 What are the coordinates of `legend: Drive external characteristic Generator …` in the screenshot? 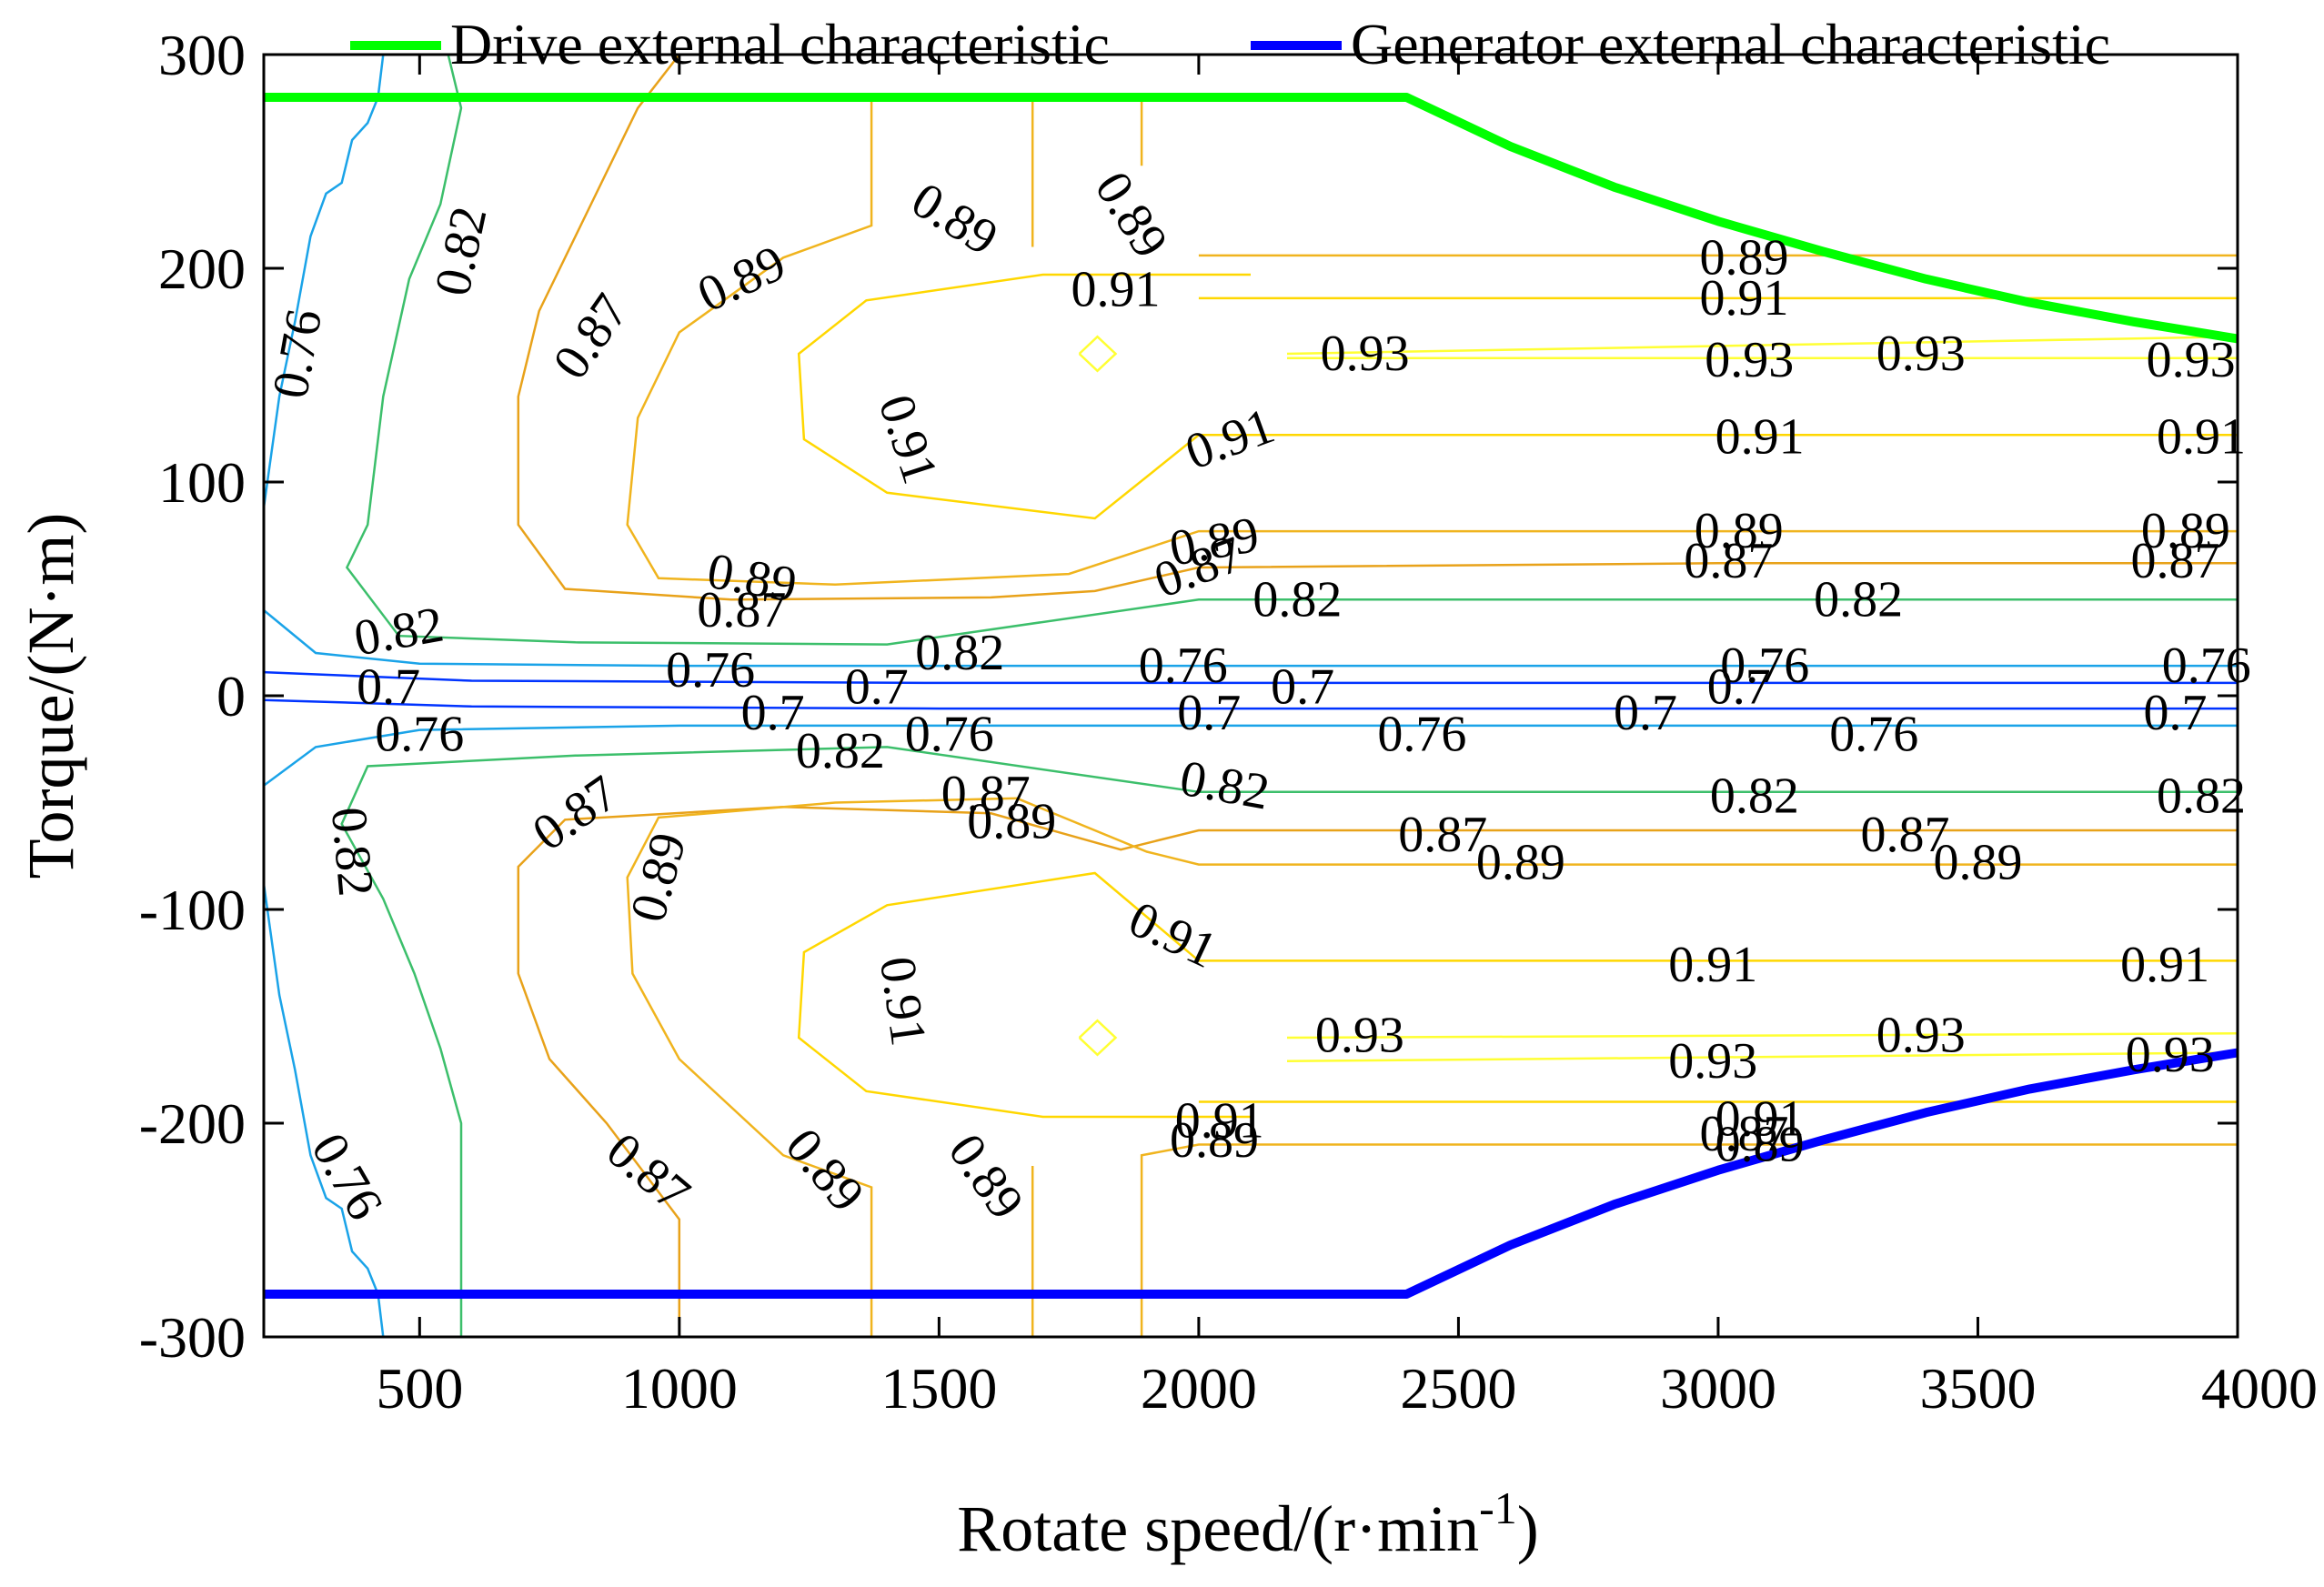 It's located at (1230, 44).